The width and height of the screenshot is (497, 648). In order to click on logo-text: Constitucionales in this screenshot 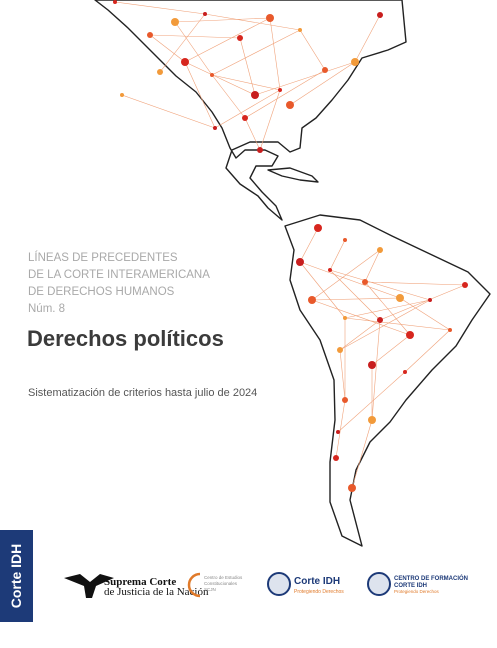, I will do `click(221, 583)`.